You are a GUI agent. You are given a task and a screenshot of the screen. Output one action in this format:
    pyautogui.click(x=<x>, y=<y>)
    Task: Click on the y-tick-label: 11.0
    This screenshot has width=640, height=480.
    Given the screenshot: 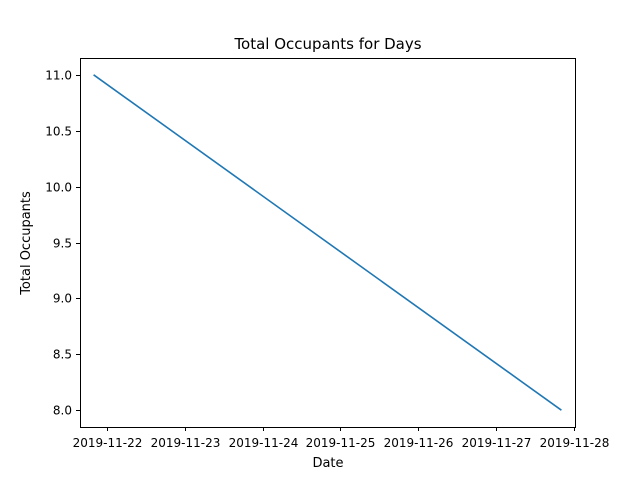 What is the action you would take?
    pyautogui.click(x=58, y=76)
    